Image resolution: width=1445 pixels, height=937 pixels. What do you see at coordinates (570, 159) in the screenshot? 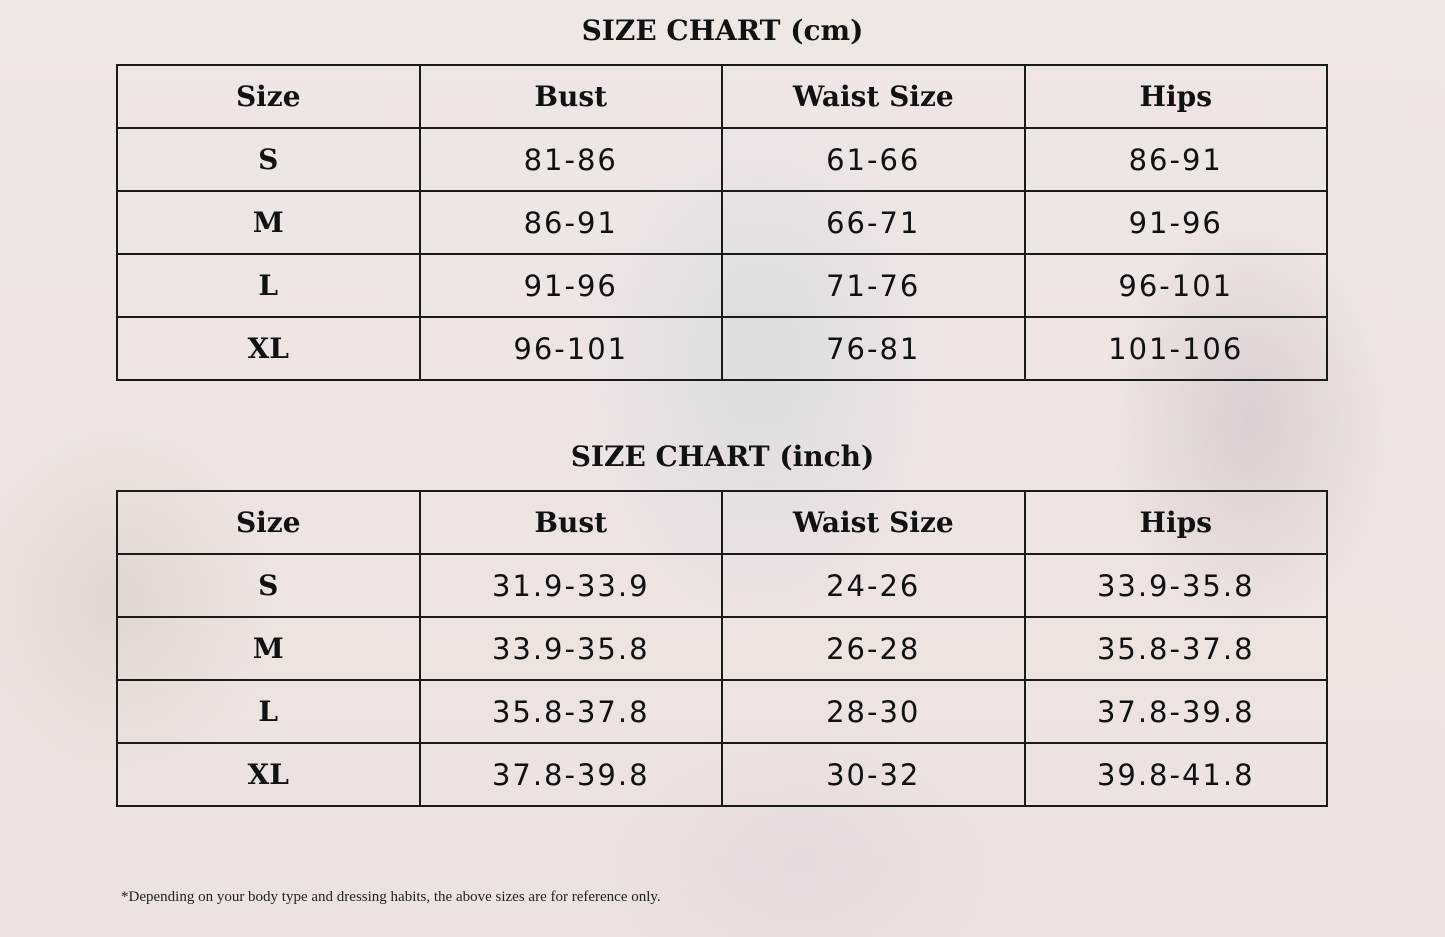
I see `bust-cell: 81-86` at bounding box center [570, 159].